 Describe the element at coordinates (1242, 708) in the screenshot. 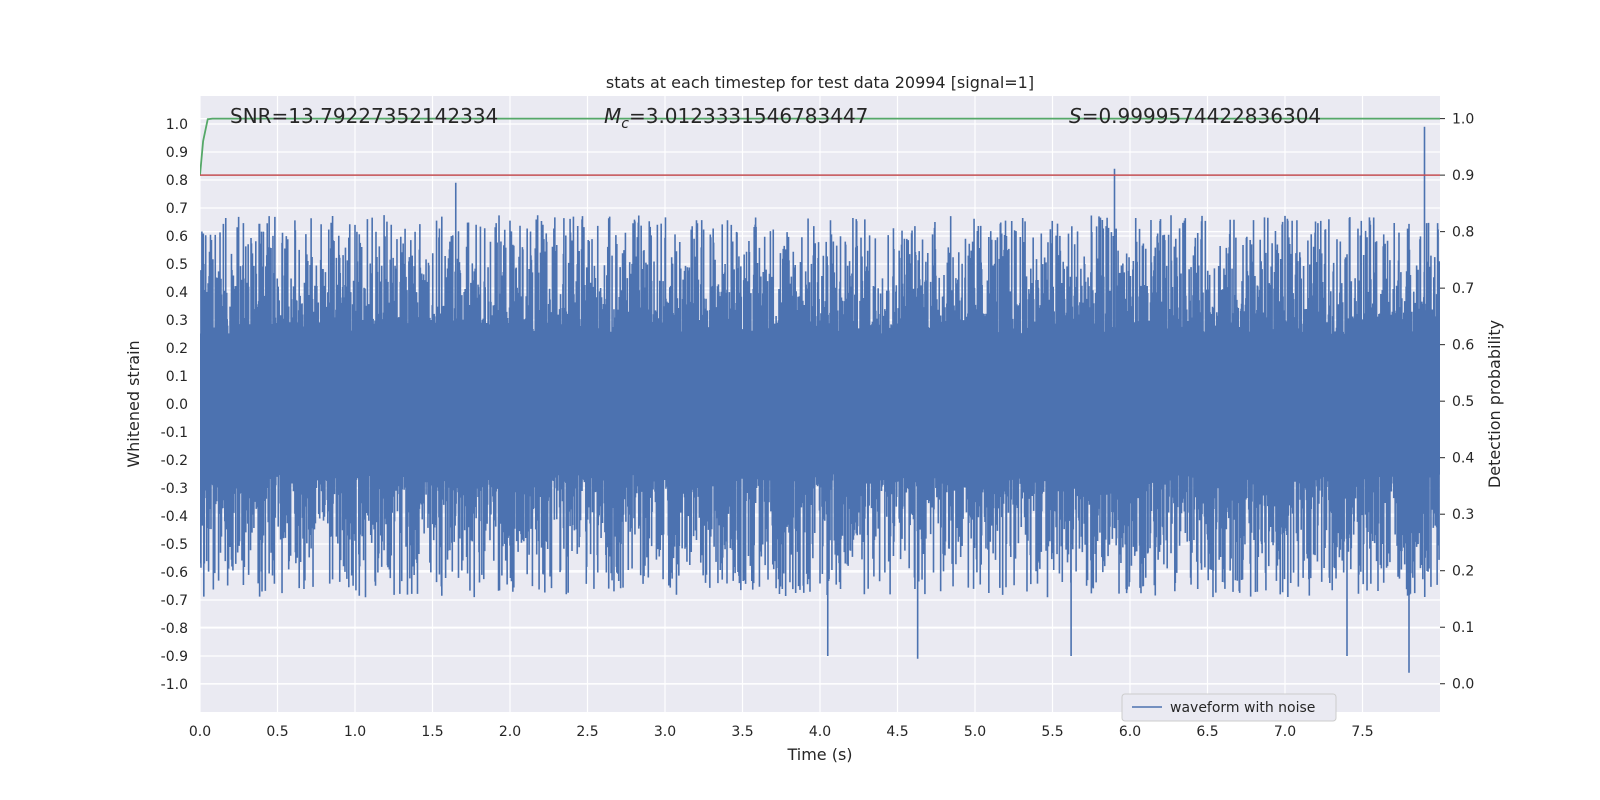

I see `legend-label-waveform: waveform with noise` at that location.